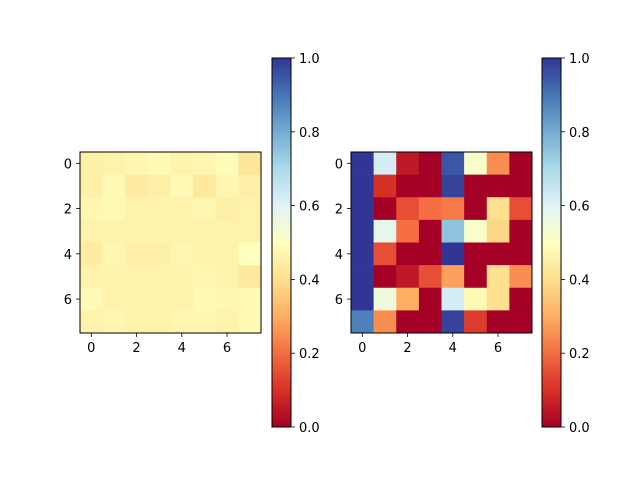 The height and width of the screenshot is (485, 640). Describe the element at coordinates (579, 354) in the screenshot. I see `colorbar-tick-label: 0.2` at that location.